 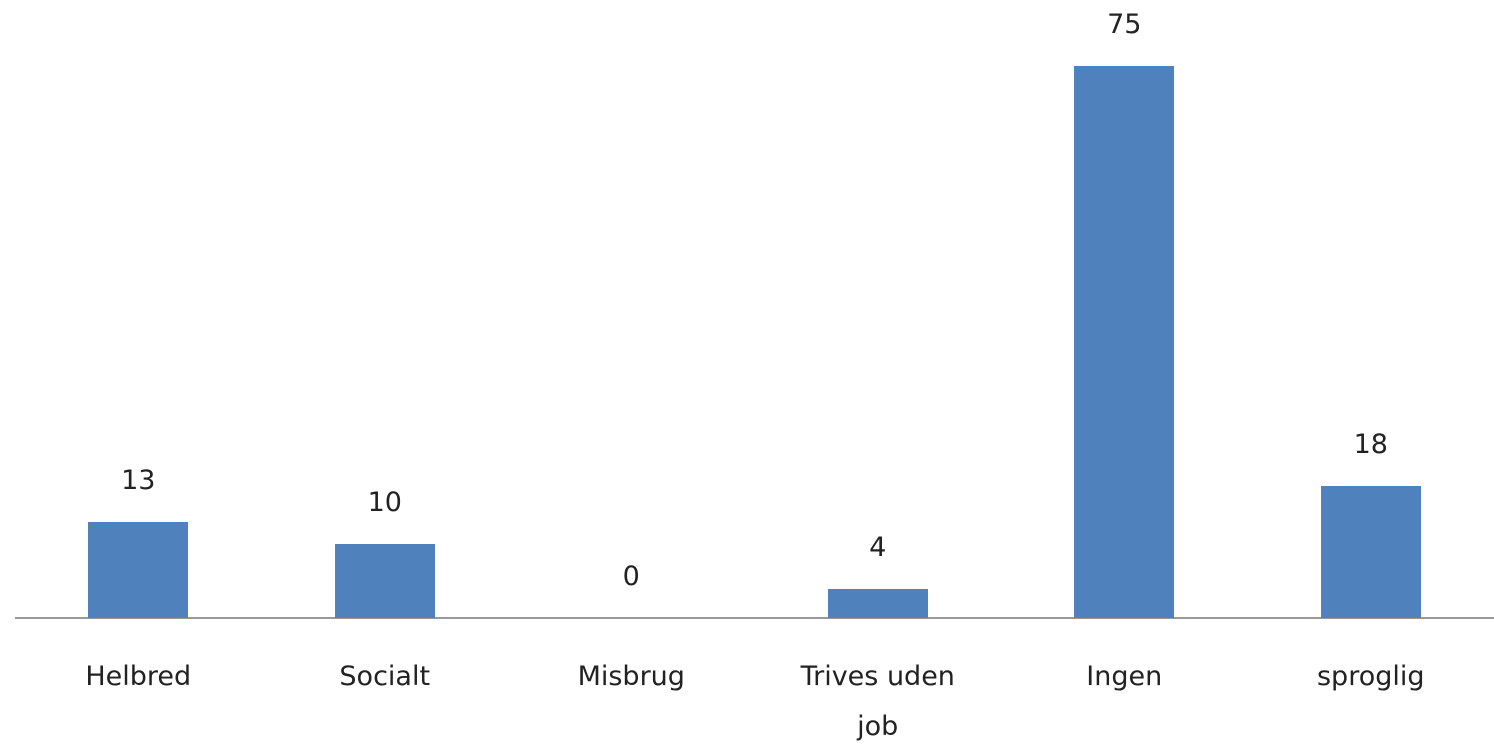 I want to click on x-tick-label: Helbred, so click(x=138, y=676).